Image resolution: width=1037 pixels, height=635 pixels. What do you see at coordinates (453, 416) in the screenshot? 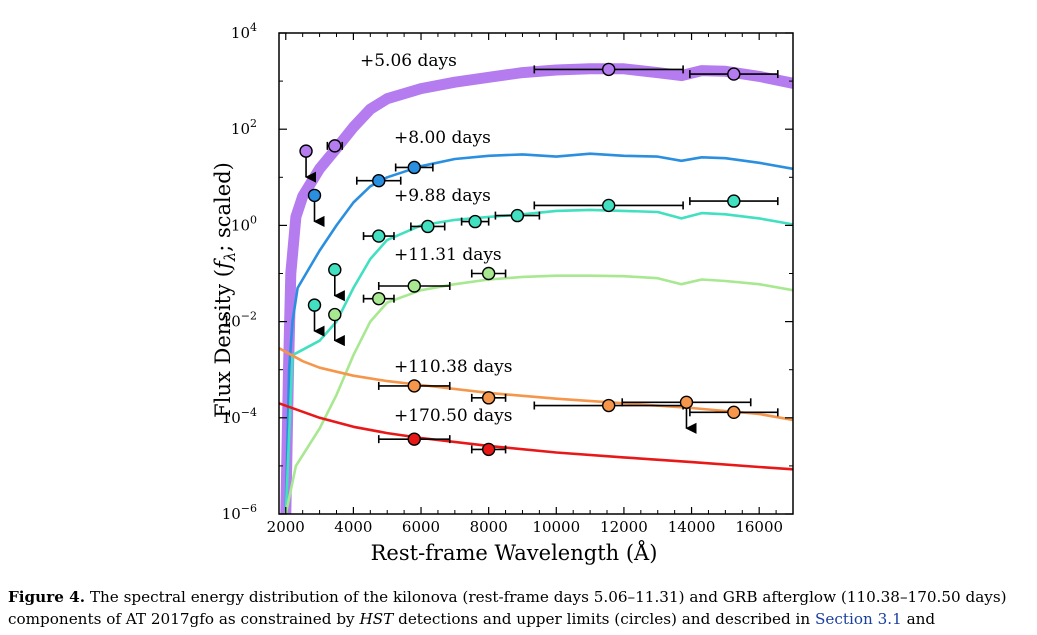
I see `epoch-label-170-50-days: +170.50 days` at bounding box center [453, 416].